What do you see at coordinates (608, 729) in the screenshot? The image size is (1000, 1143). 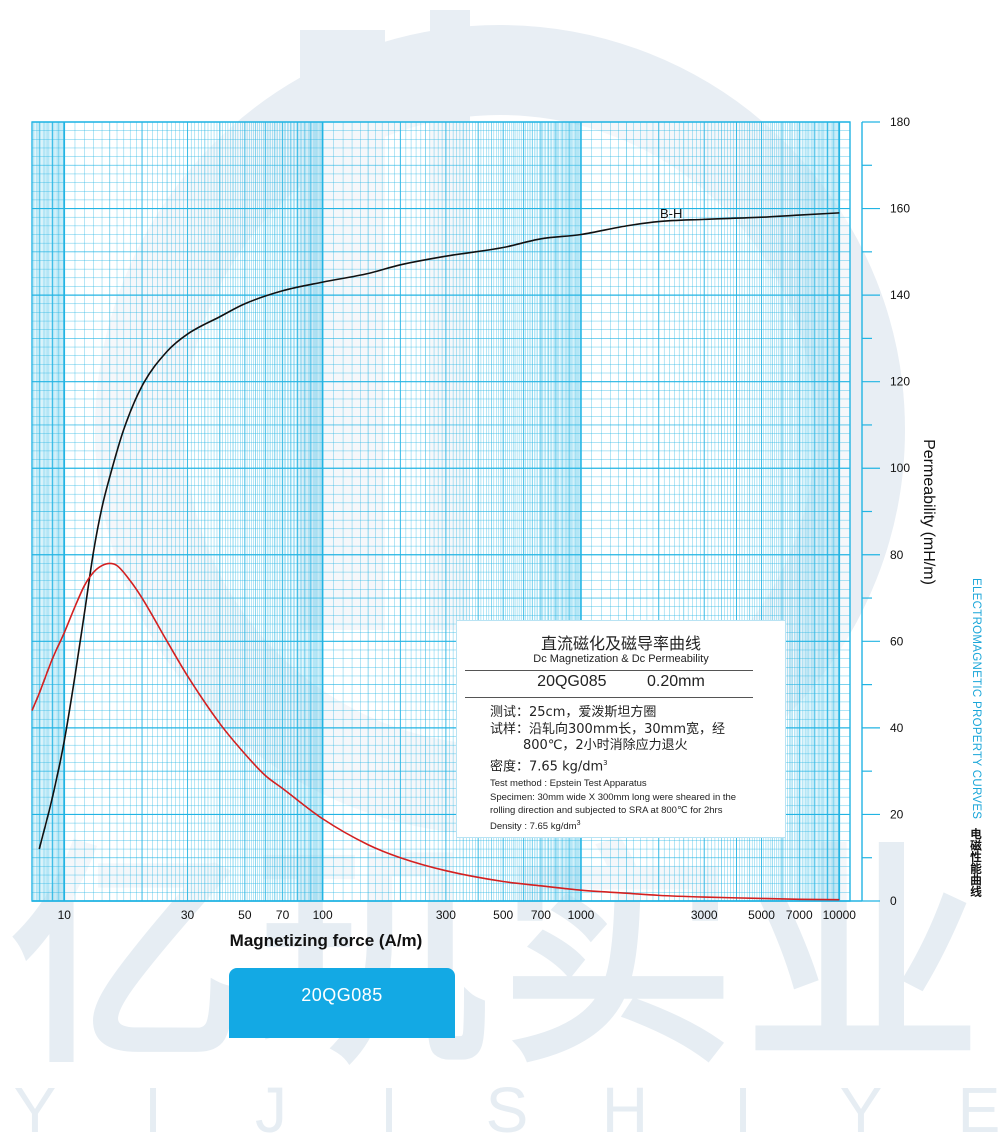 I see `info-cn-line-2: 试样：沿轧向300mm长，30mm宽，经` at bounding box center [608, 729].